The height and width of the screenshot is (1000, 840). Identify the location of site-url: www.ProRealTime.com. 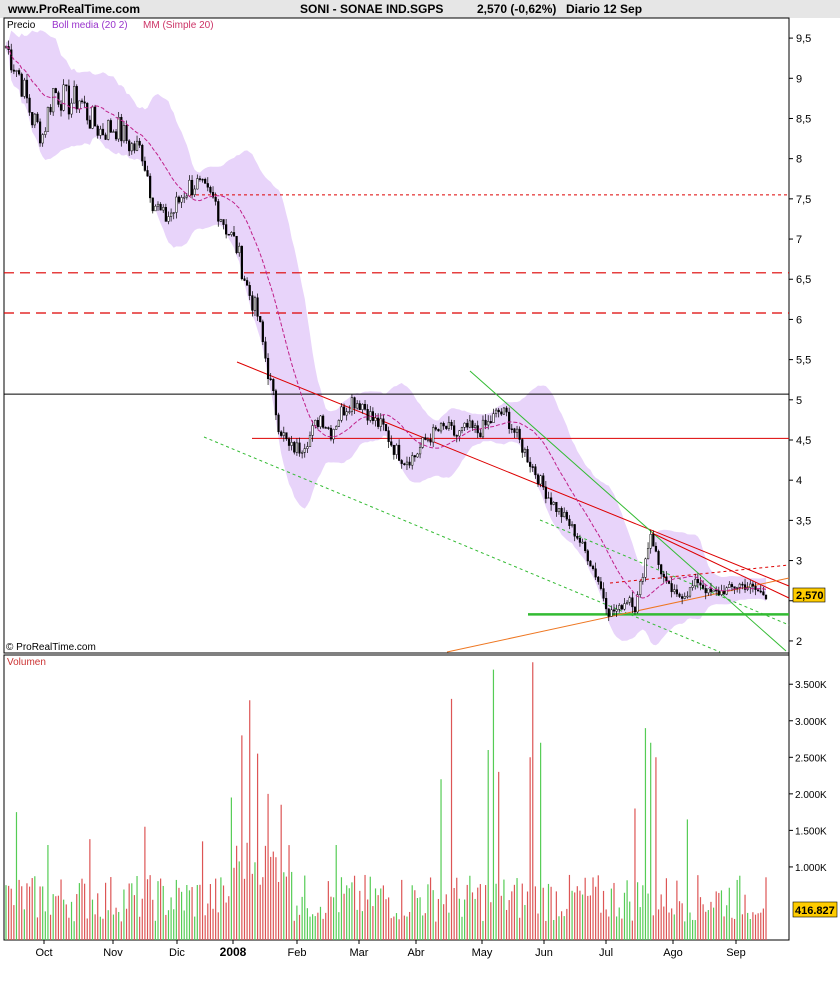
(74, 9).